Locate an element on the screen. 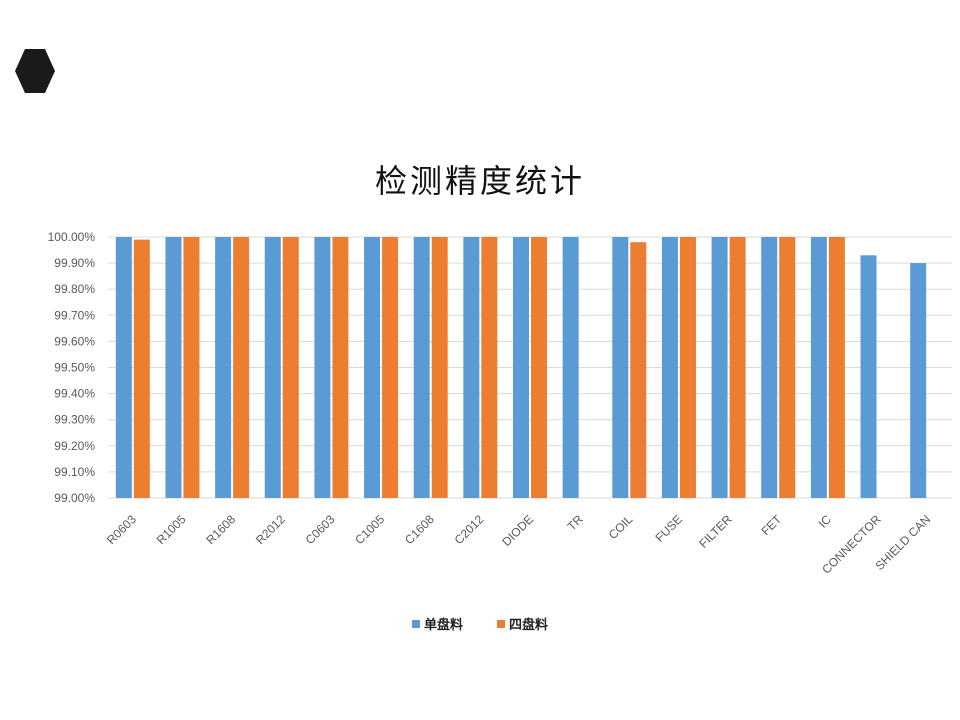  y-tick-label: 99.80% is located at coordinates (74, 289).